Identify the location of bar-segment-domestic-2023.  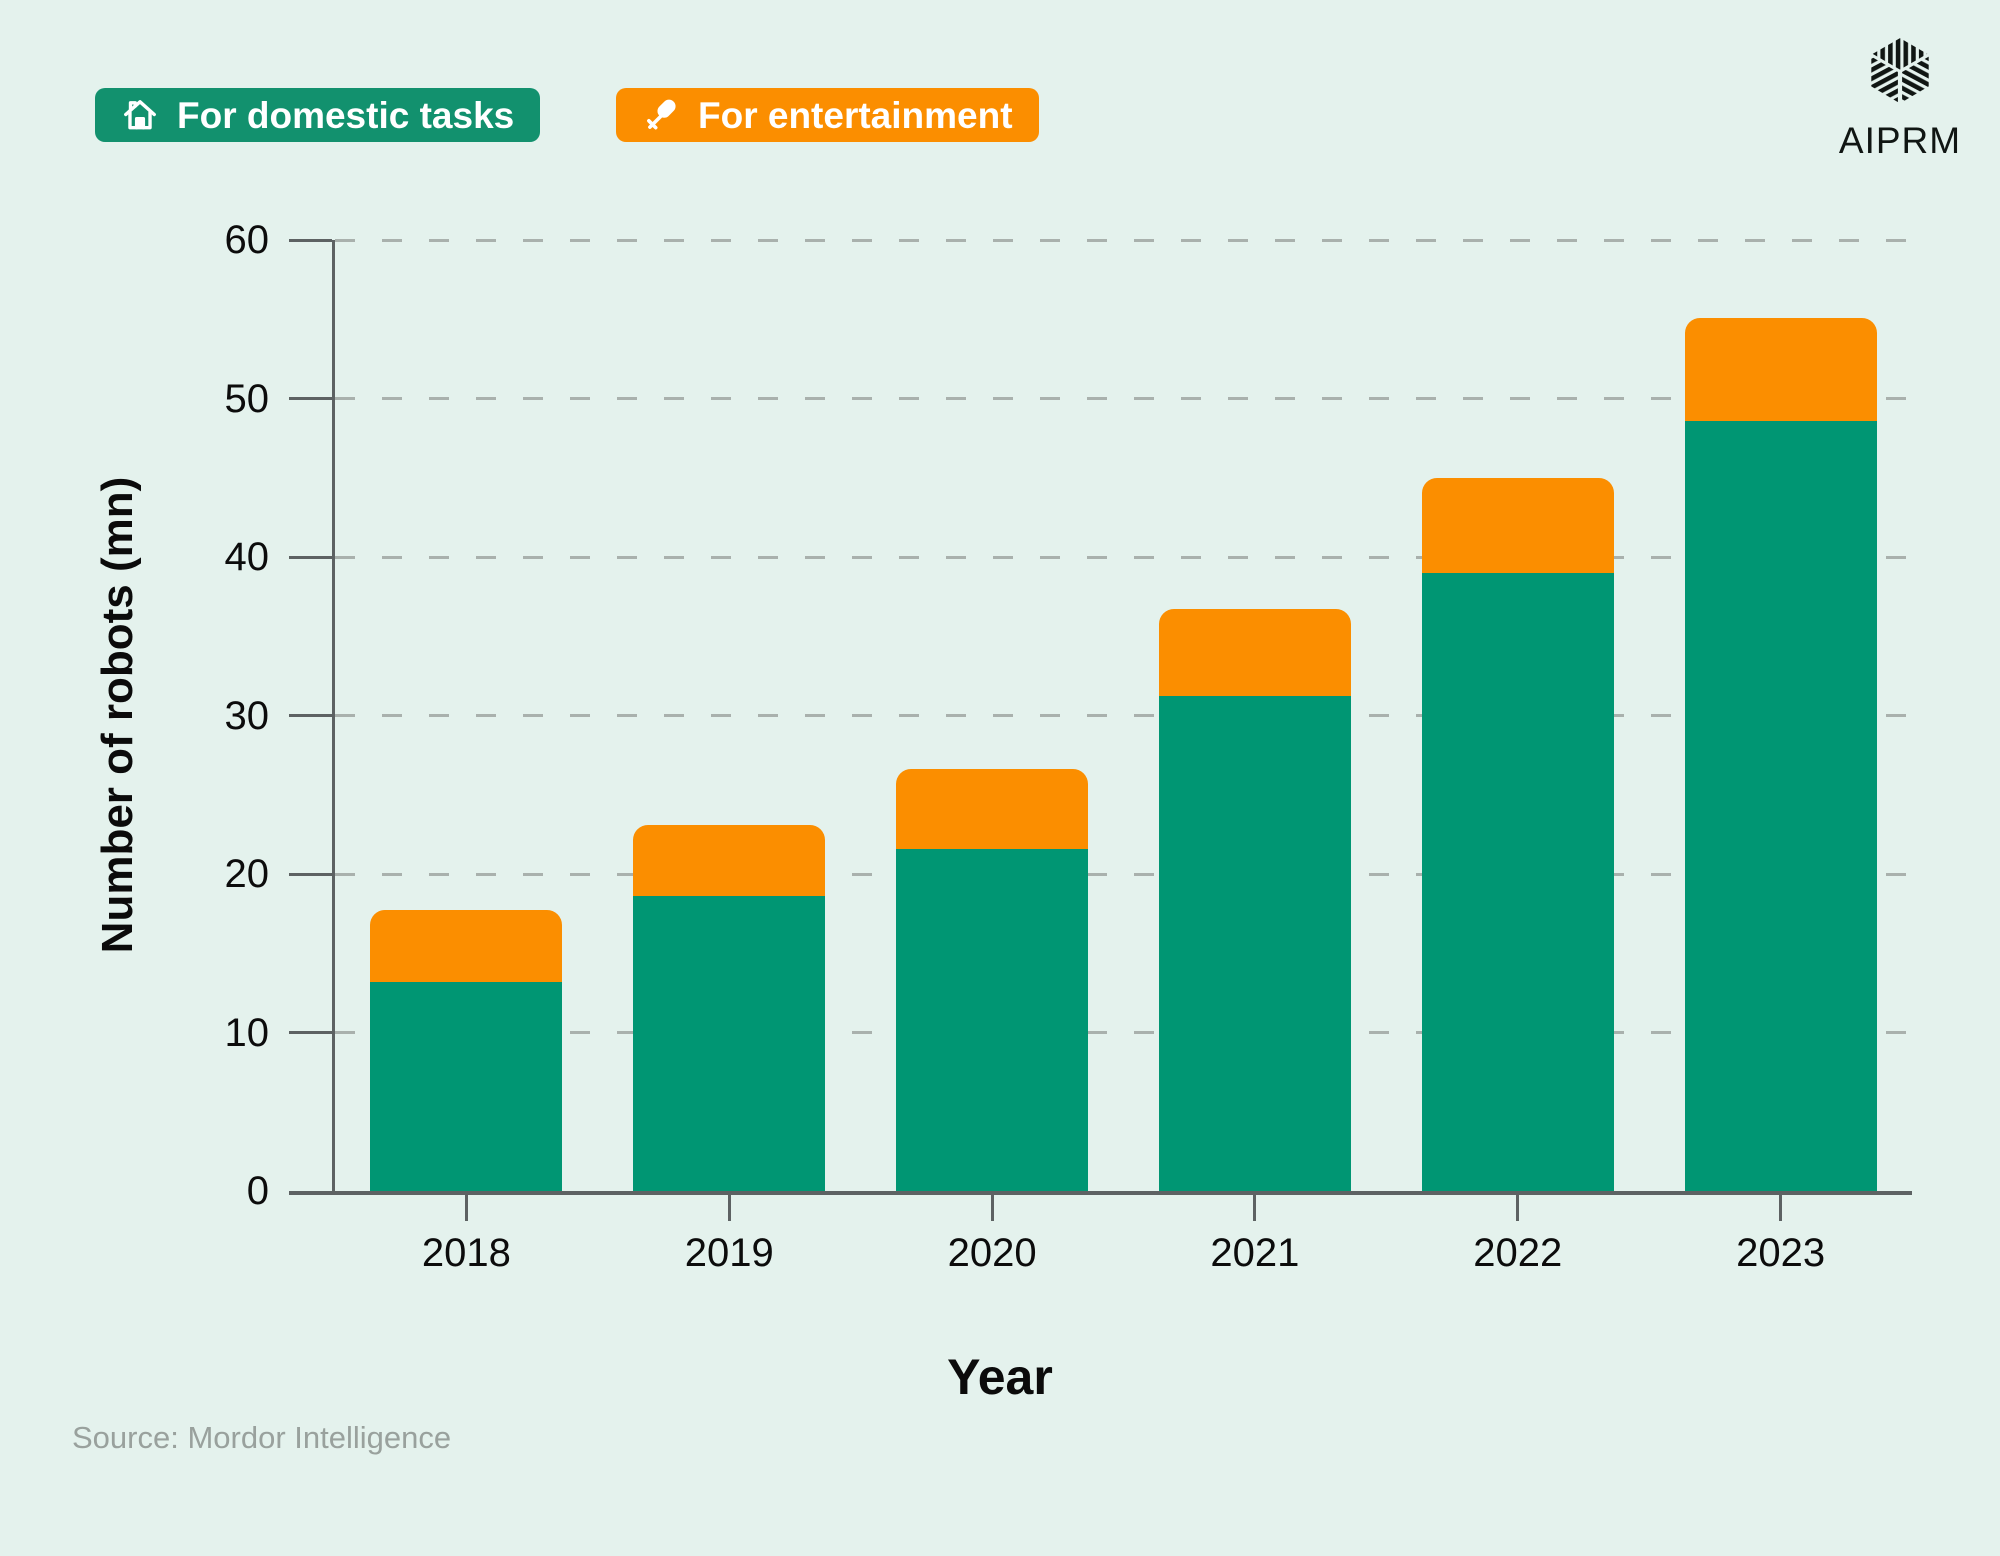
(1780, 805).